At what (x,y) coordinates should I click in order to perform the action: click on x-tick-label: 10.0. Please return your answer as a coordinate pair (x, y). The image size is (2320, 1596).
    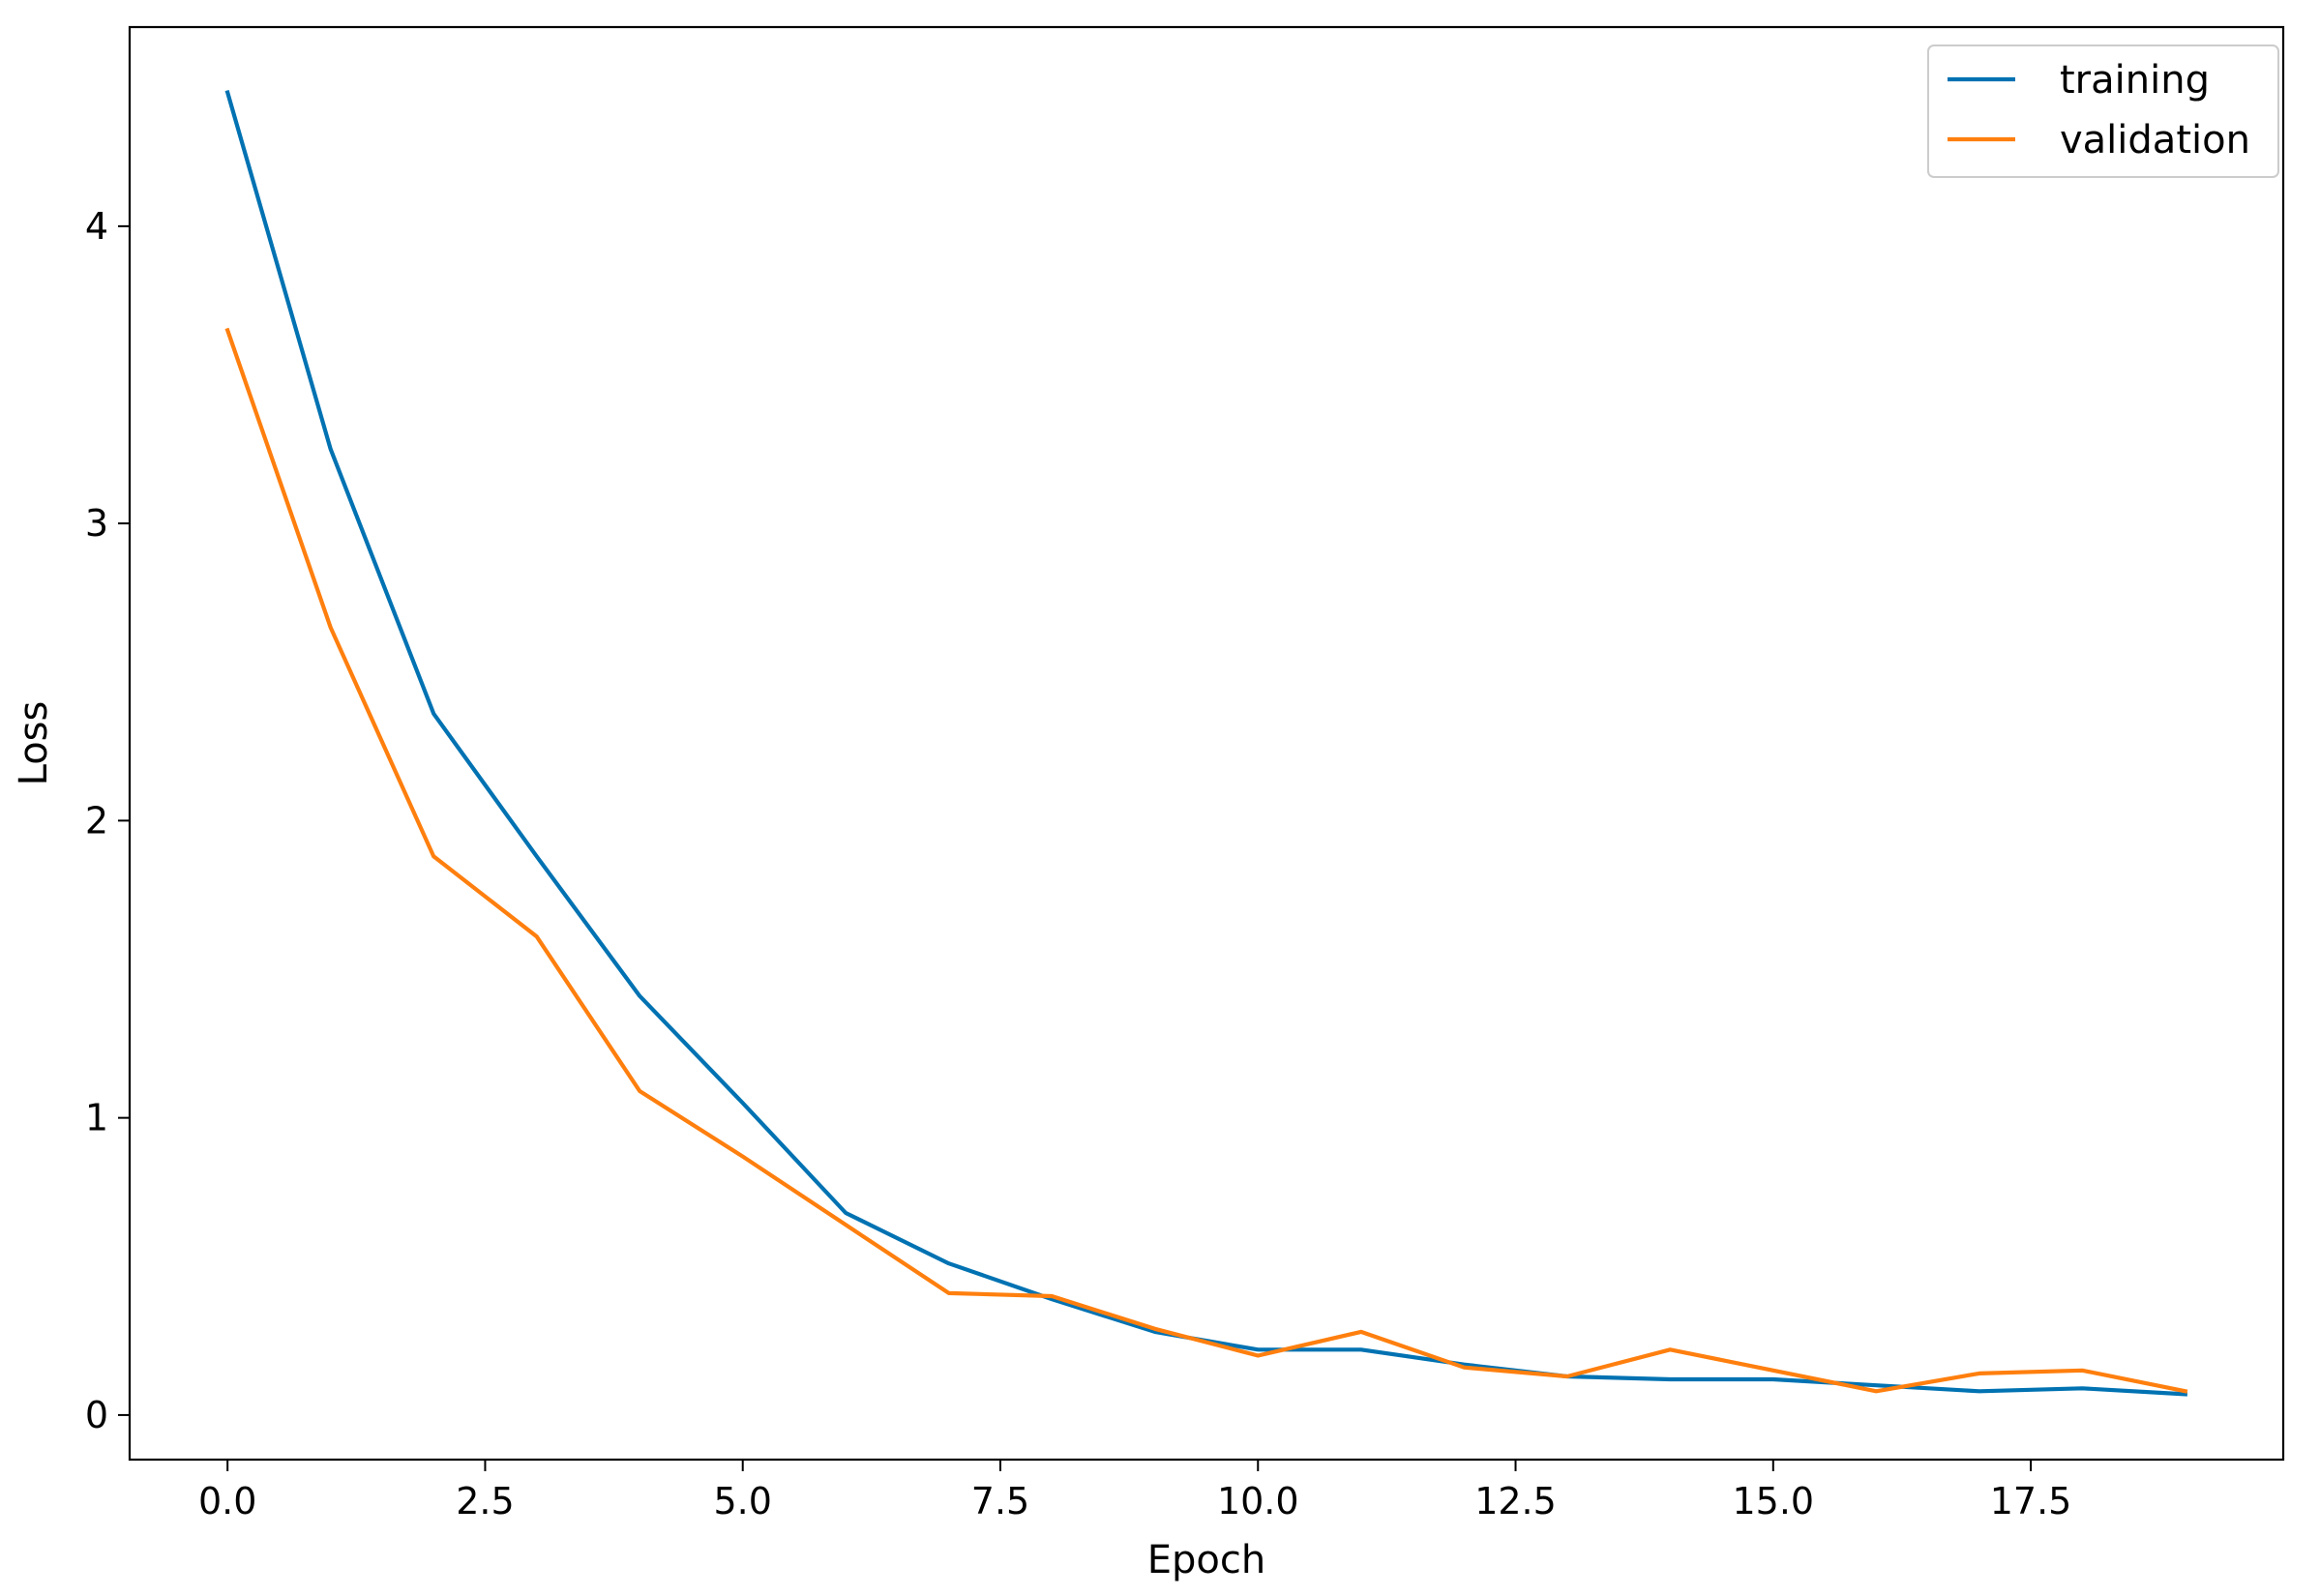
    Looking at the image, I should click on (1258, 1501).